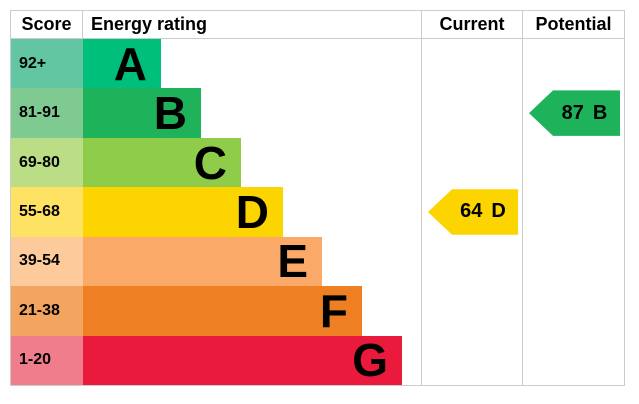 This screenshot has width=639, height=404. What do you see at coordinates (47, 24) in the screenshot?
I see `header-score: Score` at bounding box center [47, 24].